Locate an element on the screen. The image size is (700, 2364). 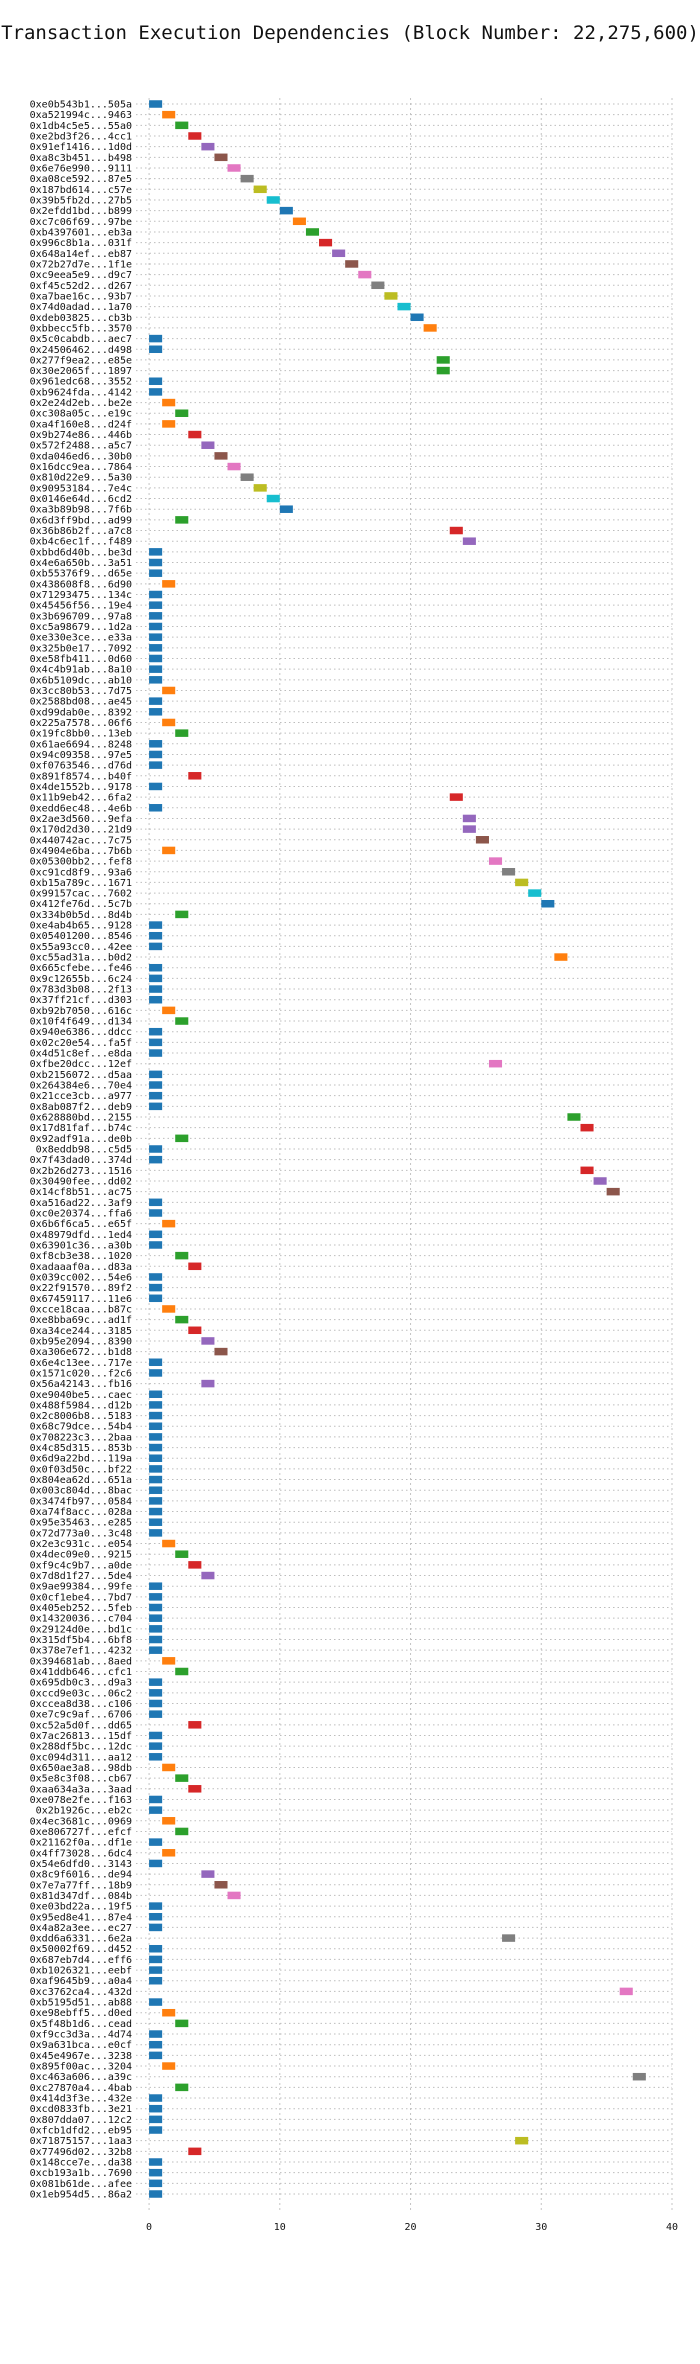
y-tick-label: 0x4ec3681c...0969 is located at coordinates (81, 1821).